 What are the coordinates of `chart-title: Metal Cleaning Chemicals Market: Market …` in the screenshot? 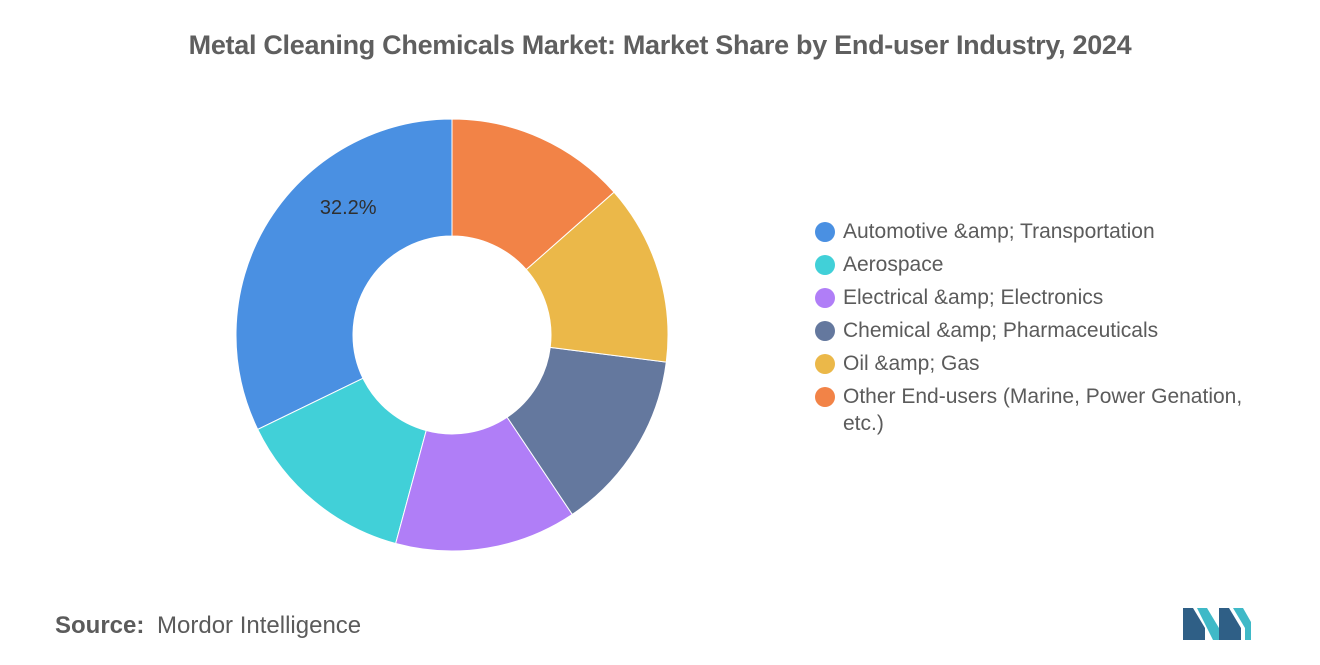 It's located at (660, 45).